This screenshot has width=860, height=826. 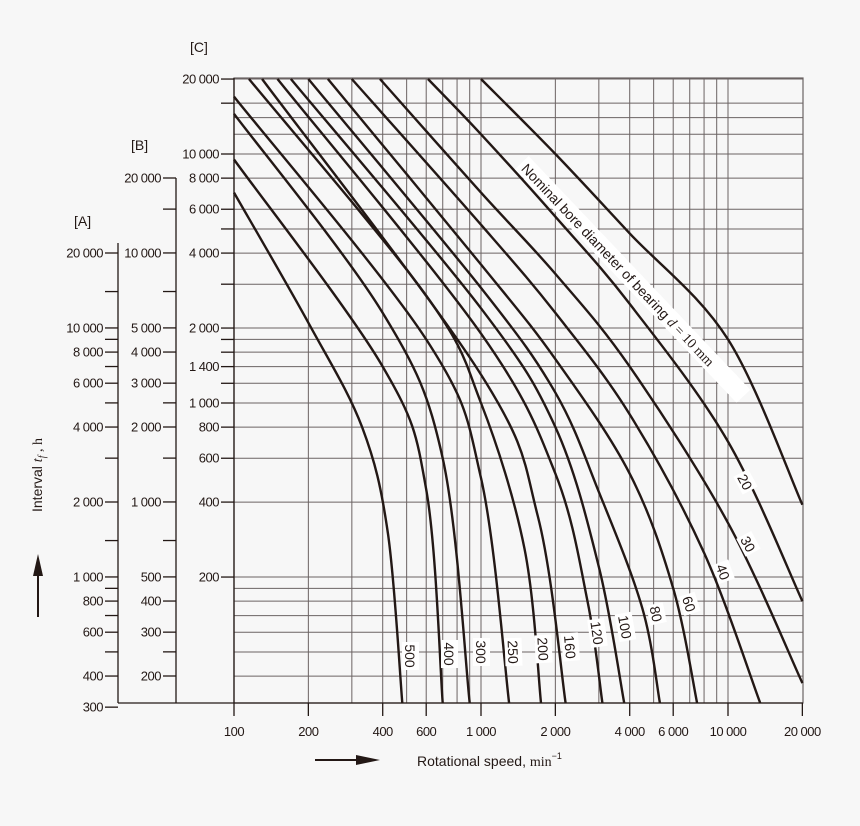 I want to click on y-axis-c-tick-label: 400, so click(x=209, y=502).